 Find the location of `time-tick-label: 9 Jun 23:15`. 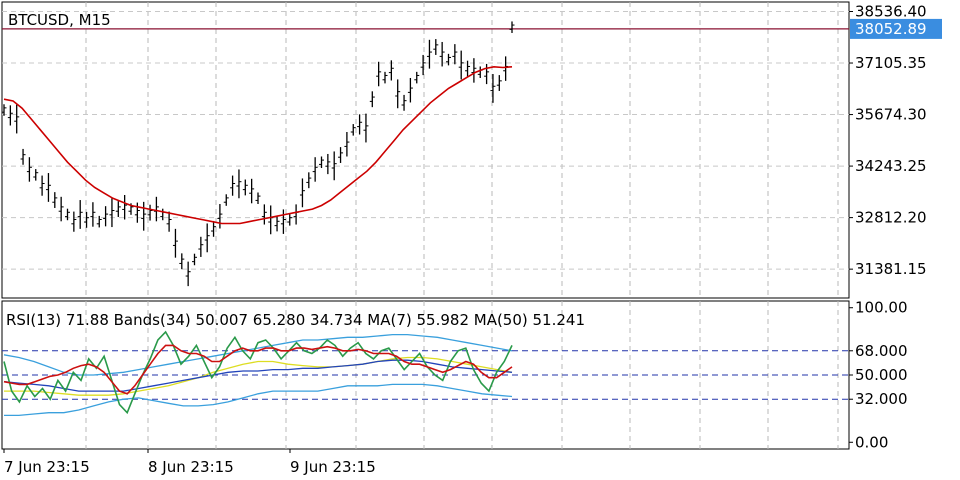

time-tick-label: 9 Jun 23:15 is located at coordinates (333, 467).